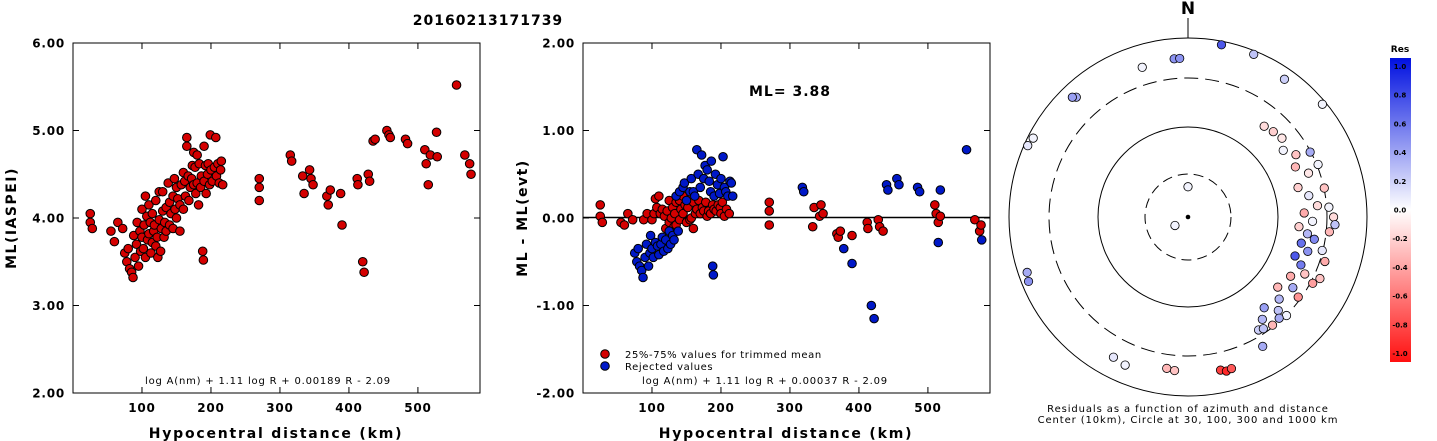 The image size is (1437, 441). What do you see at coordinates (12, 218) in the screenshot?
I see `y-axis-label: ML(IASPEI)` at bounding box center [12, 218].